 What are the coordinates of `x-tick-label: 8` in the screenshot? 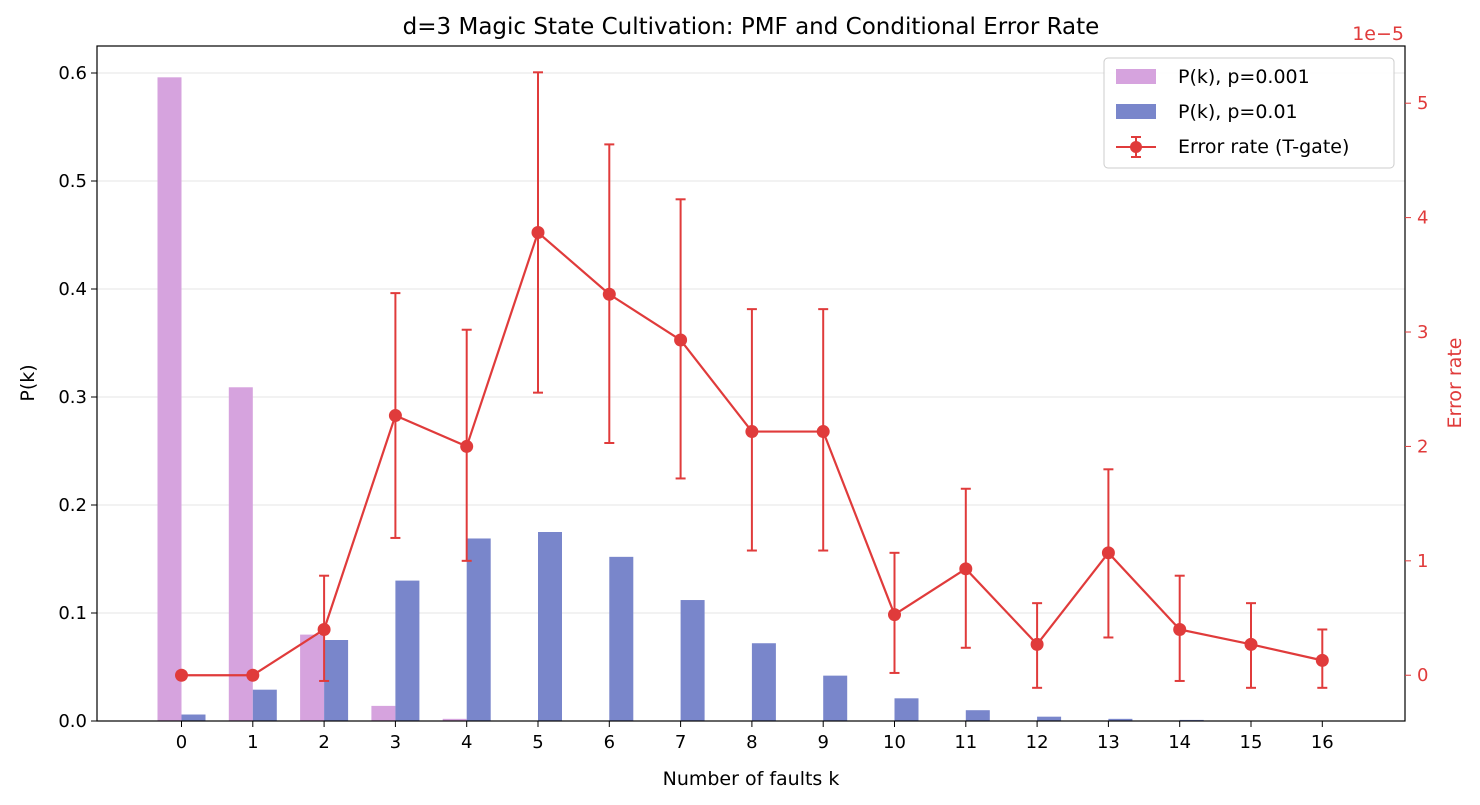 It's located at (751, 742).